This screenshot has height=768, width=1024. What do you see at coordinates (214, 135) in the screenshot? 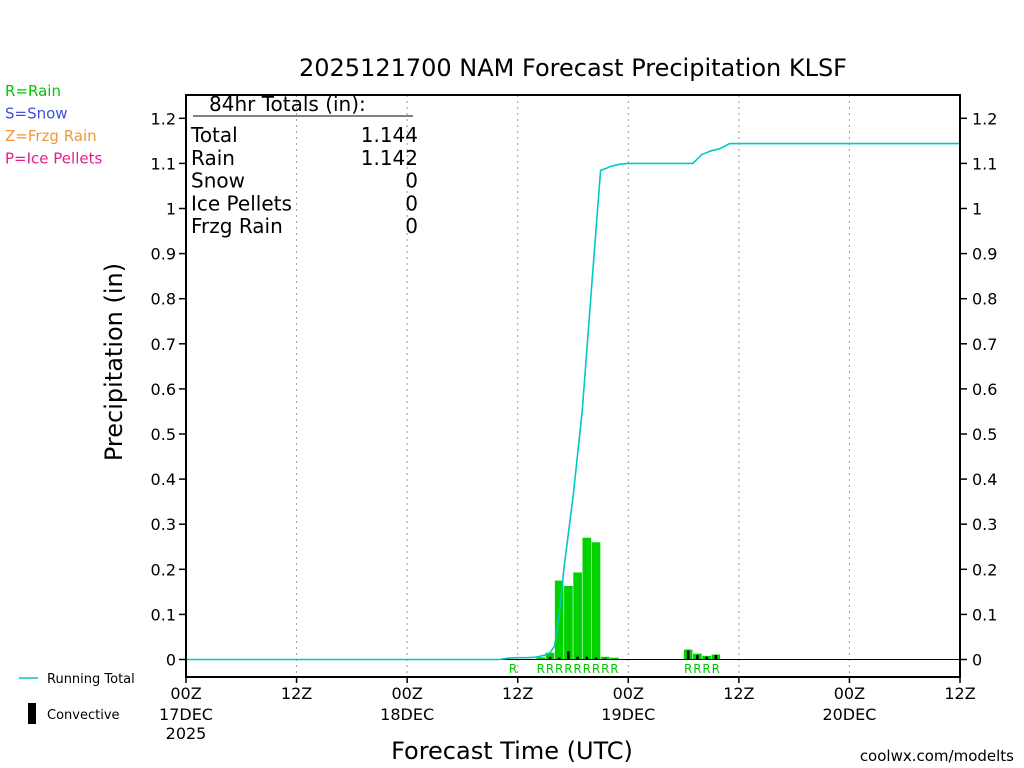
I see `totals-row-label: Total` at bounding box center [214, 135].